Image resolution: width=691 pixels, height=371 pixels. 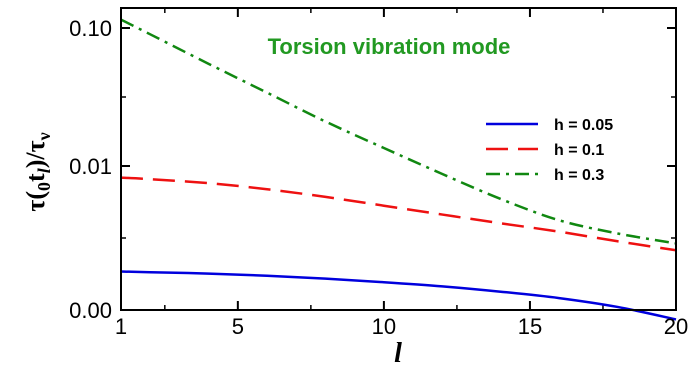 I want to click on y-label-t: t, so click(x=35, y=177).